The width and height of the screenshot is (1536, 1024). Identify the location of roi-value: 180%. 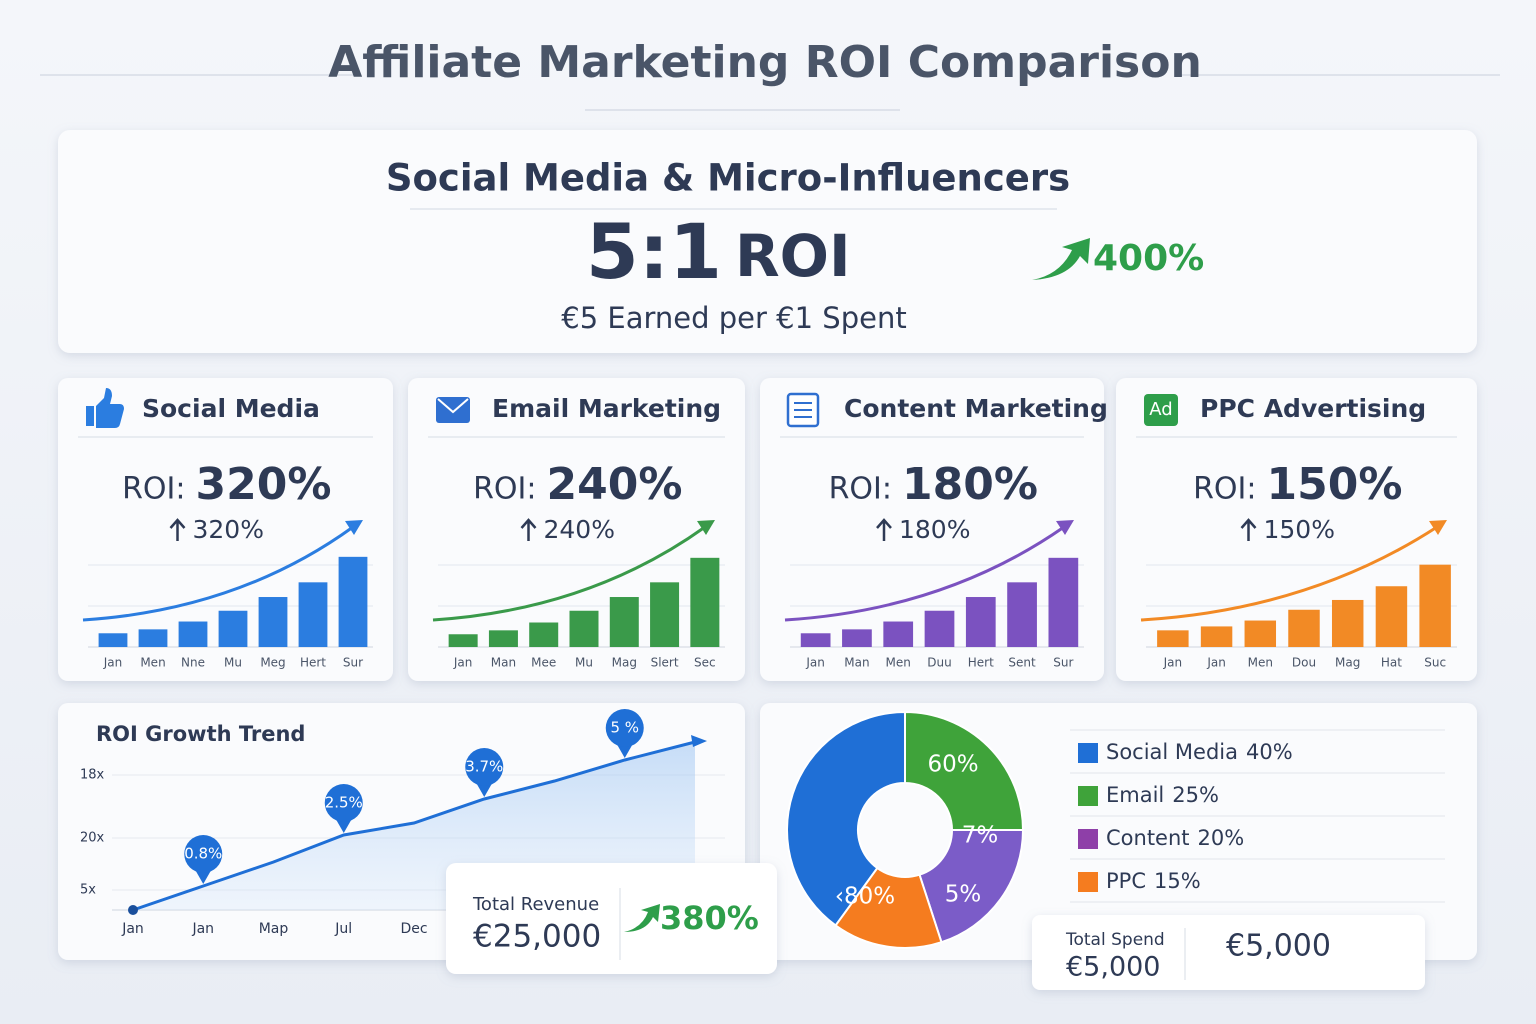
(970, 484).